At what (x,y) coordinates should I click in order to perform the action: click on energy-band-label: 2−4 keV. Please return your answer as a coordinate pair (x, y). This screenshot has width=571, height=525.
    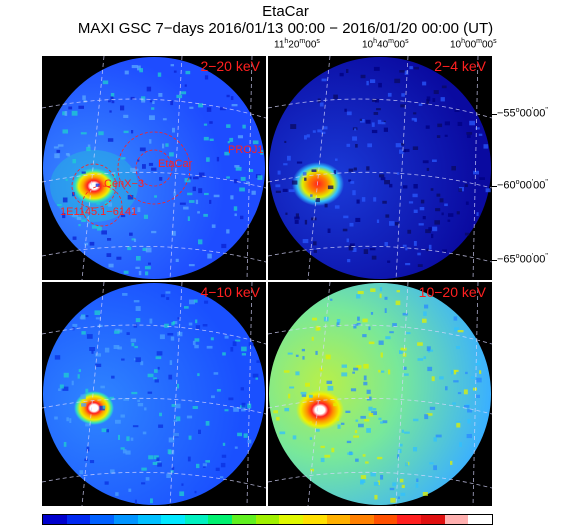
    Looking at the image, I should click on (460, 66).